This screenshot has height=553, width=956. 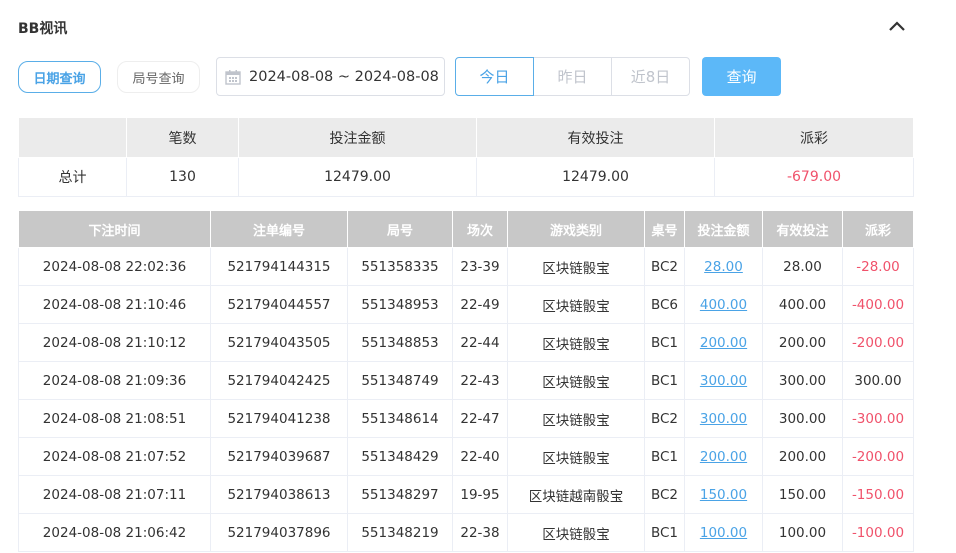 I want to click on table-cell: 28.00, so click(x=802, y=266).